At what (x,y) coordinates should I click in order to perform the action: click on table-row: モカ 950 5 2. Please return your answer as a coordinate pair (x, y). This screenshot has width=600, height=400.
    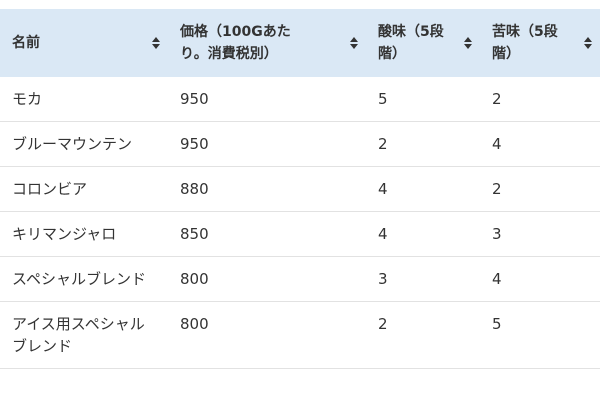
    Looking at the image, I should click on (300, 99).